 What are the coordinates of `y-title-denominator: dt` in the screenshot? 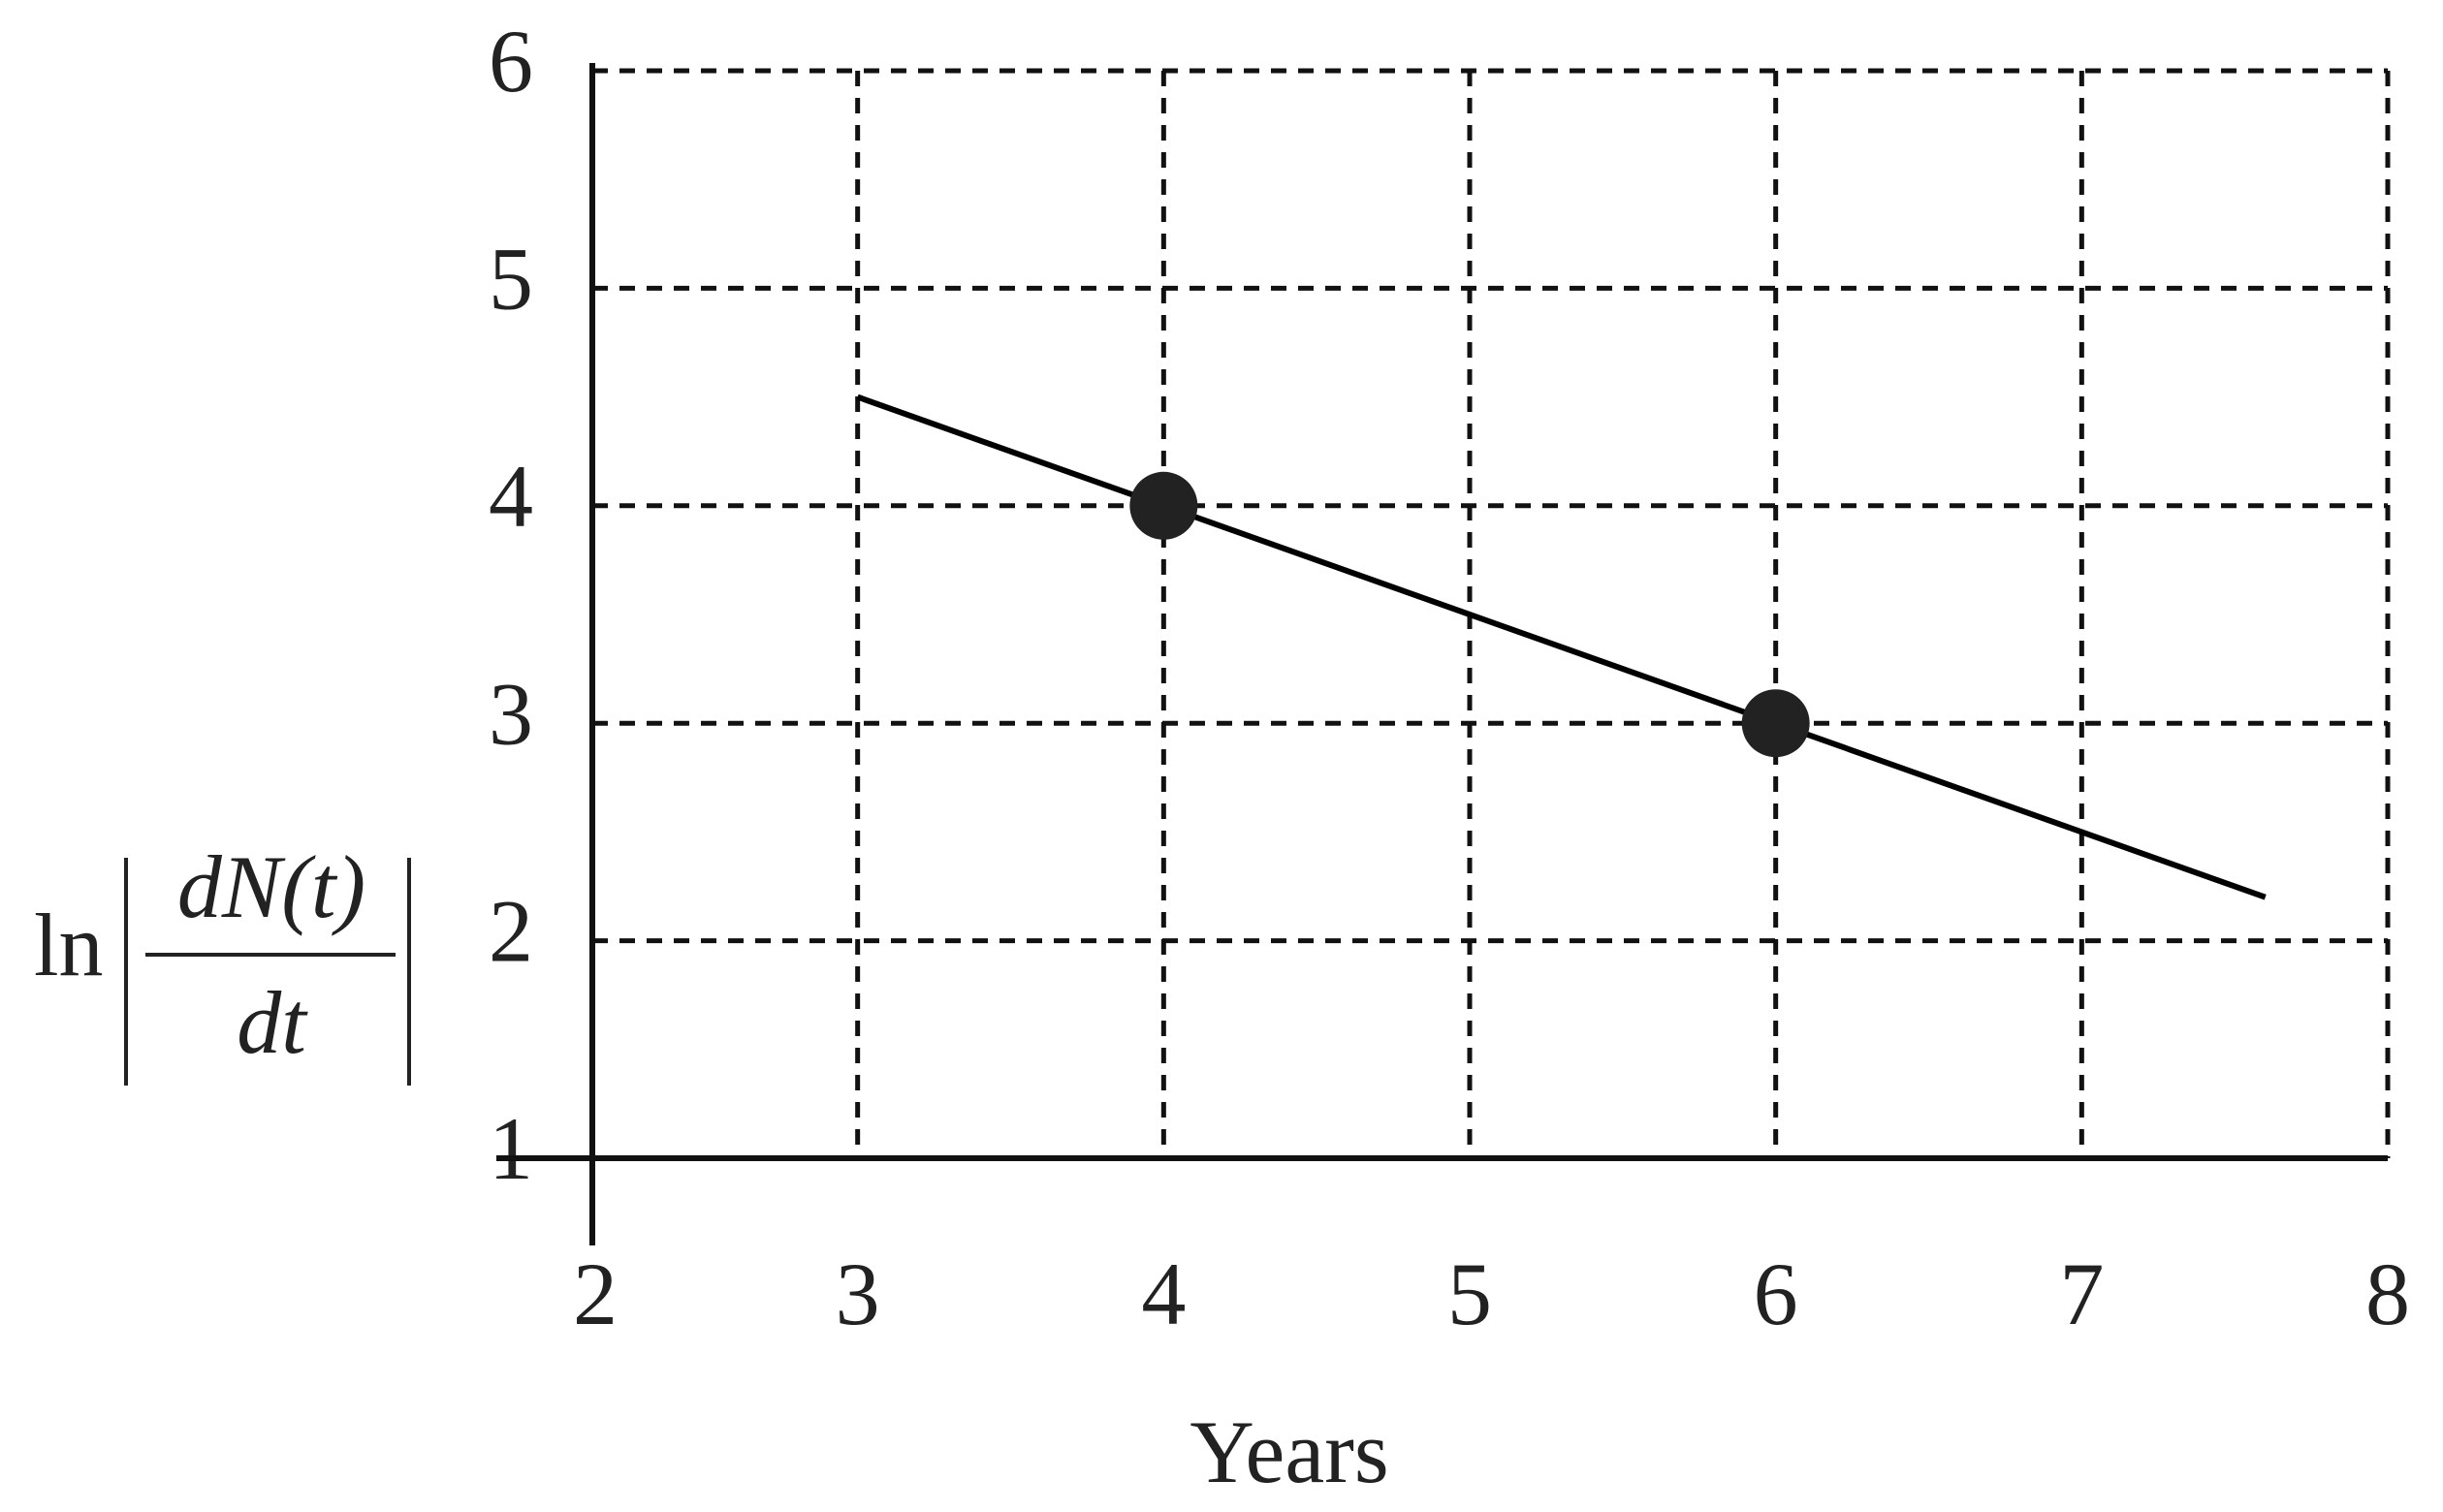 It's located at (272, 1023).